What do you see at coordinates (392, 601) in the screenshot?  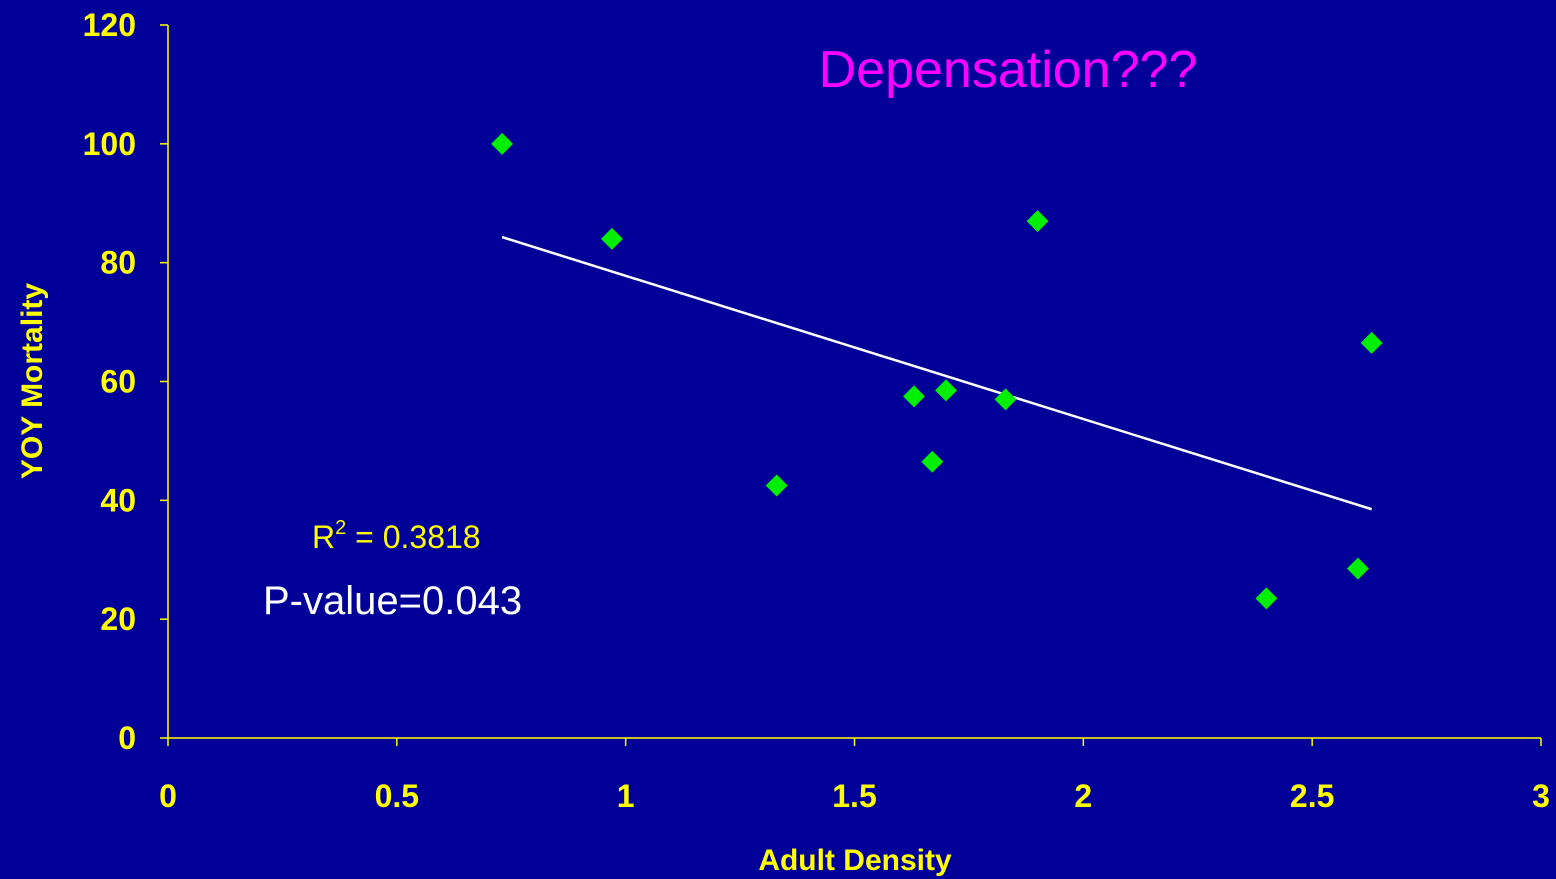 I see `p-value-label: P-value=0.043` at bounding box center [392, 601].